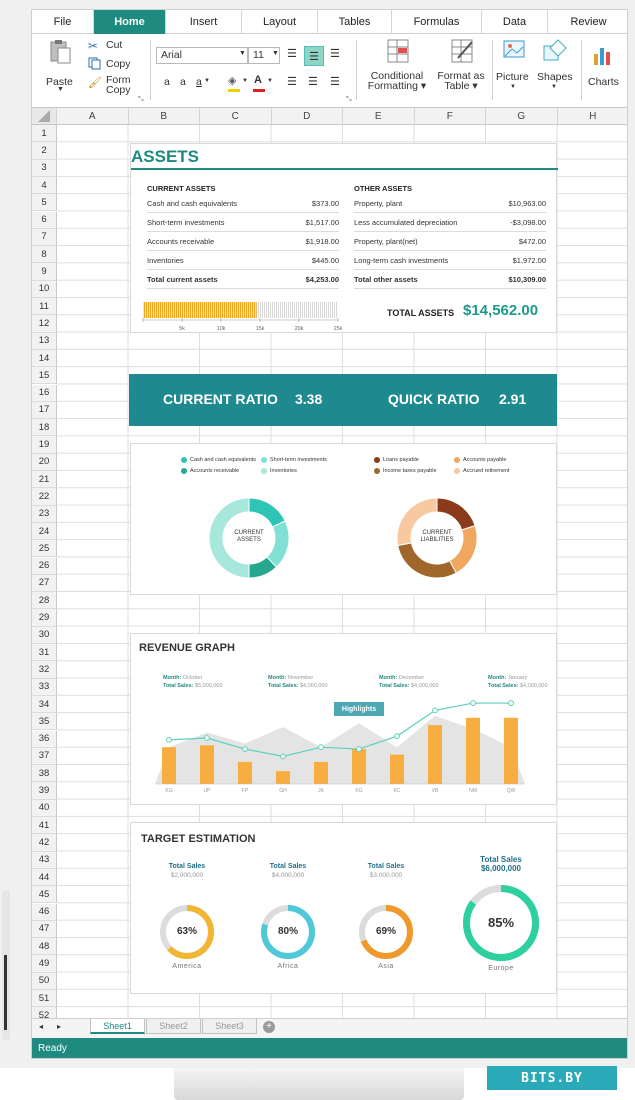 The height and width of the screenshot is (1100, 635). What do you see at coordinates (44, 583) in the screenshot?
I see `row-header: 27` at bounding box center [44, 583].